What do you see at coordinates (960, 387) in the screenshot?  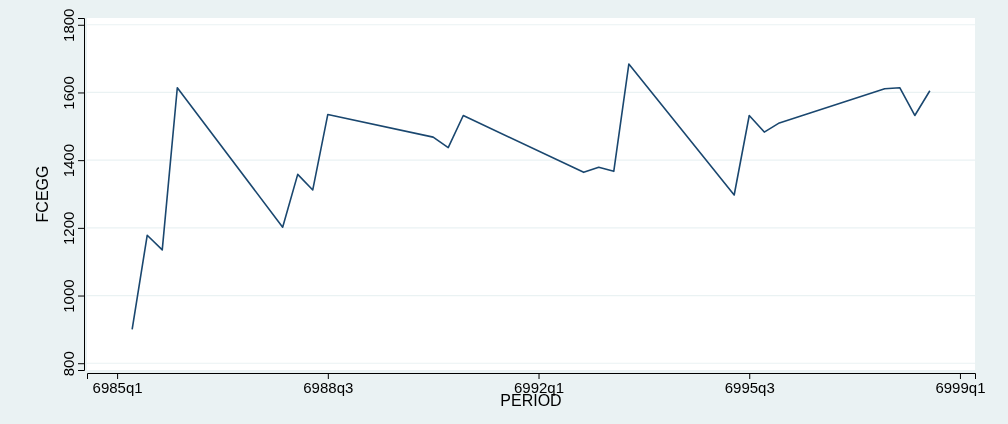 I see `x-tick-label: 6999q1` at bounding box center [960, 387].